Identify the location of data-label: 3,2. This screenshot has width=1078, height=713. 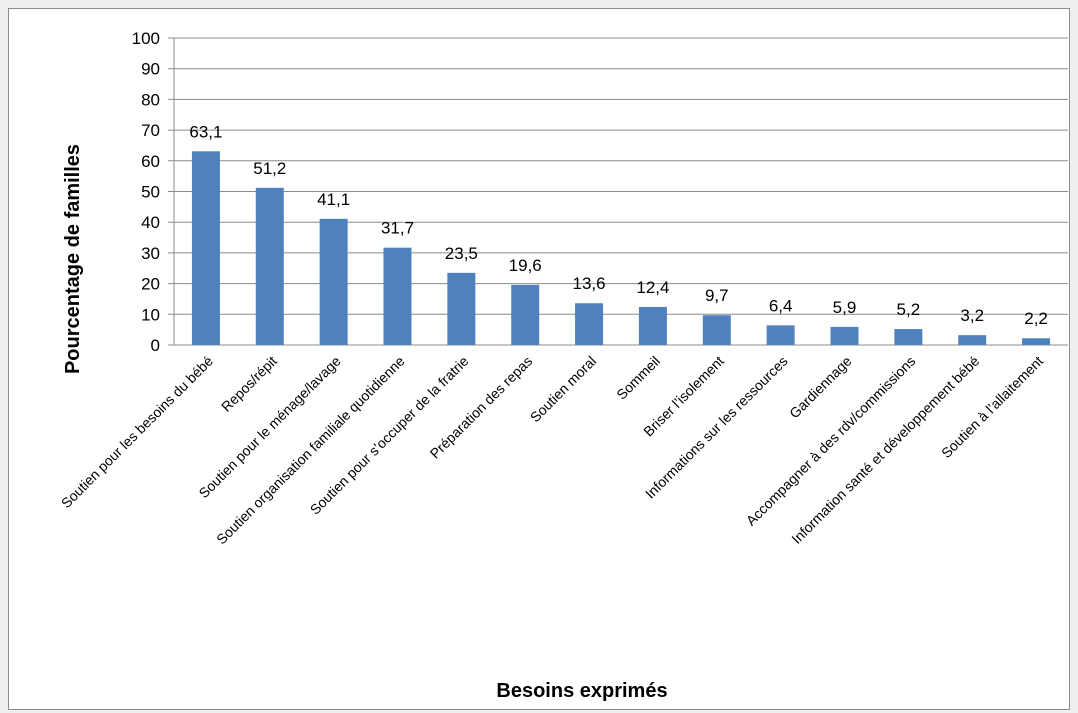
(972, 315).